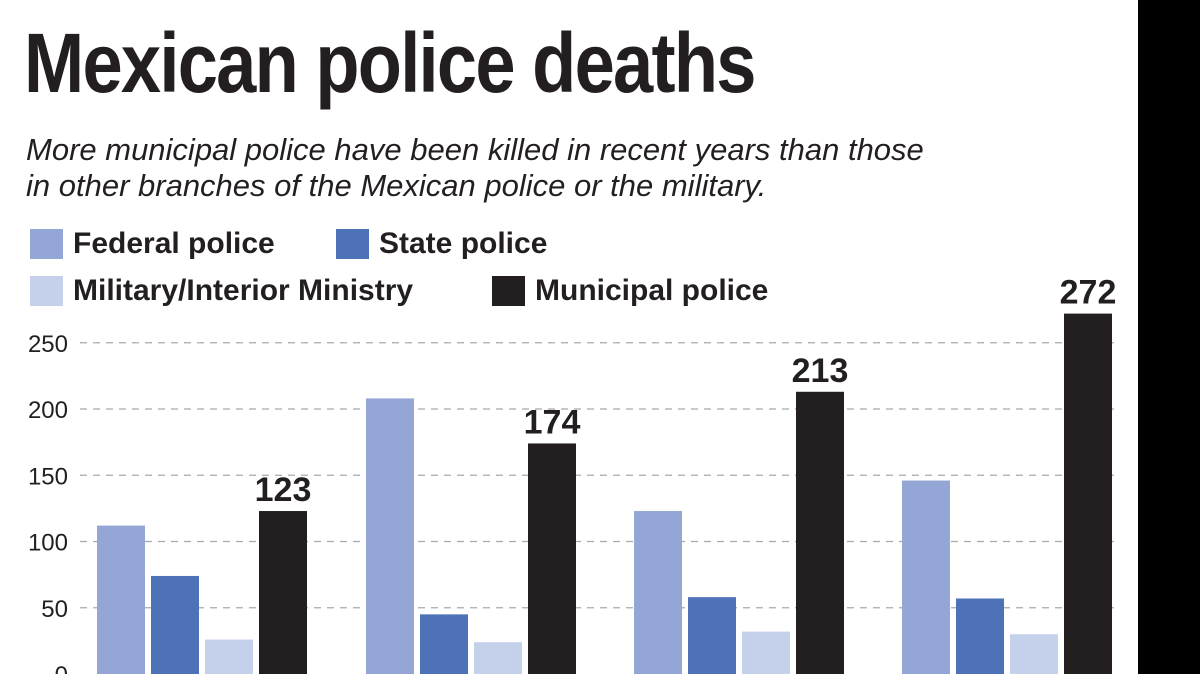 This screenshot has height=674, width=1200. Describe the element at coordinates (61, 668) in the screenshot. I see `y-tick-label-0: 0` at that location.